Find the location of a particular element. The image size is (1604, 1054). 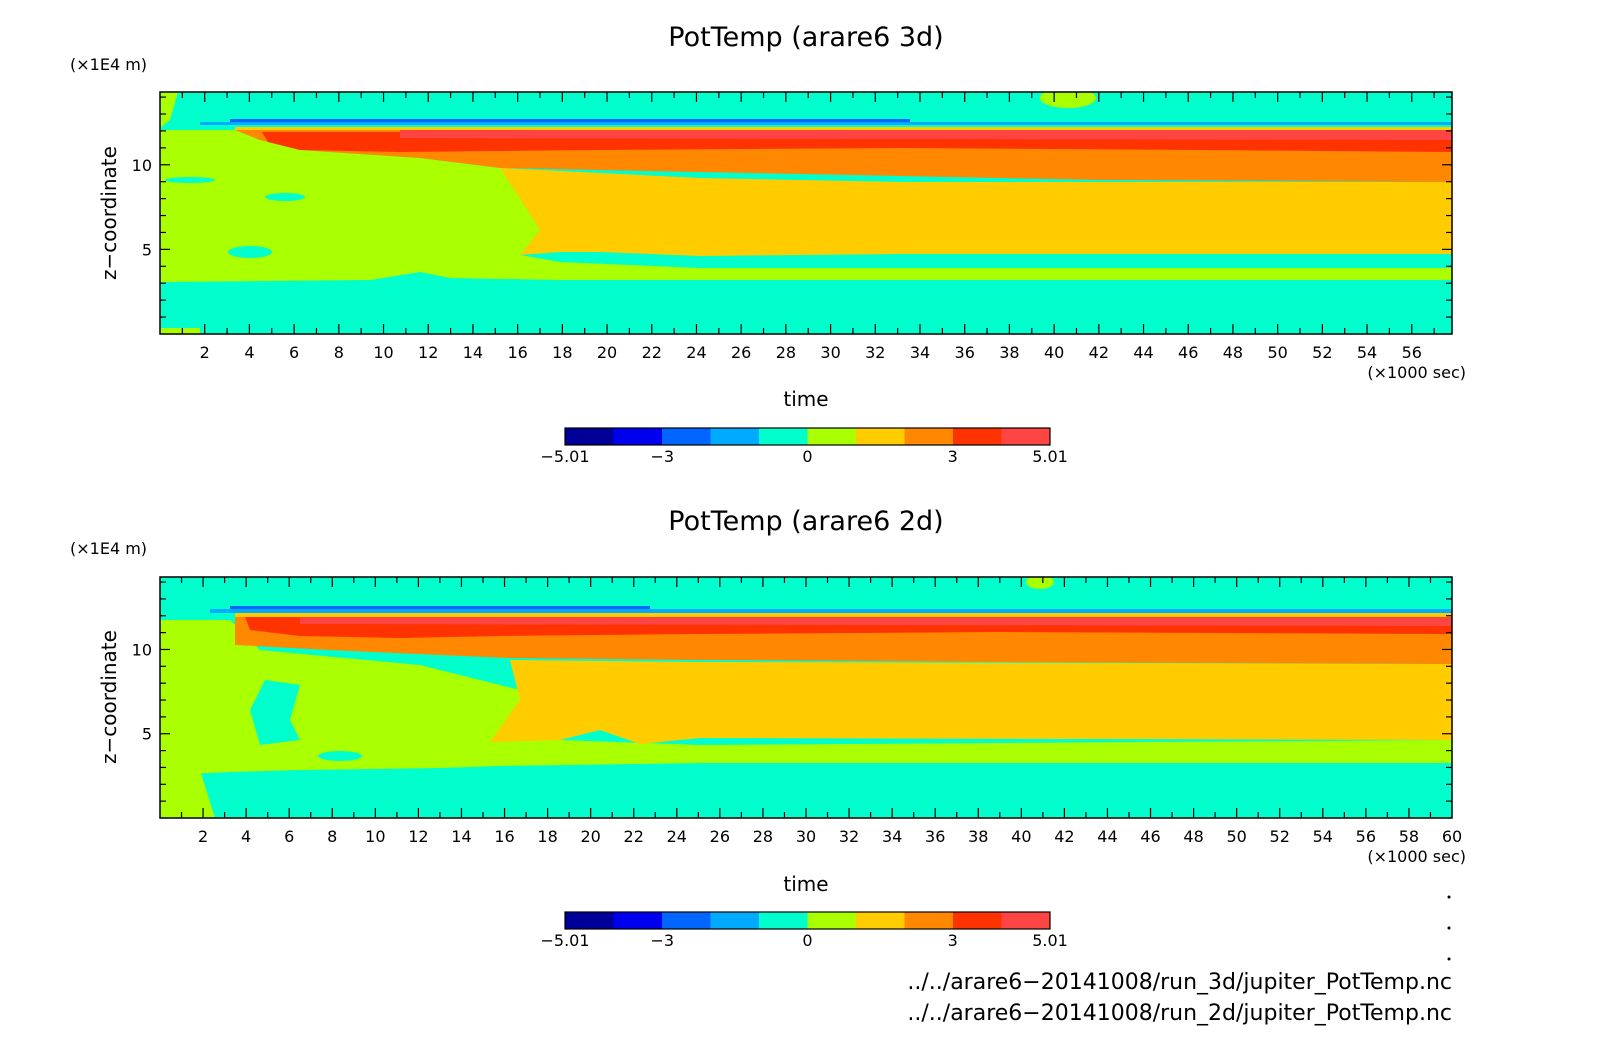

x-tick-label-3d: 18 is located at coordinates (562, 352).